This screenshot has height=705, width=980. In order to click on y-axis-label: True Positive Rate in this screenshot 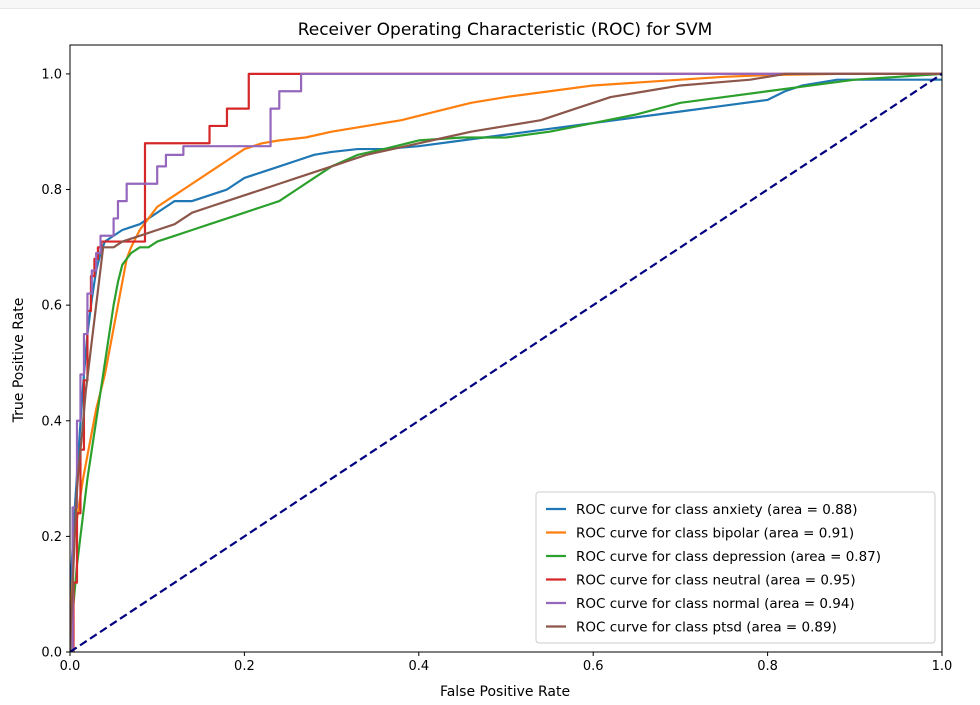, I will do `click(19, 361)`.